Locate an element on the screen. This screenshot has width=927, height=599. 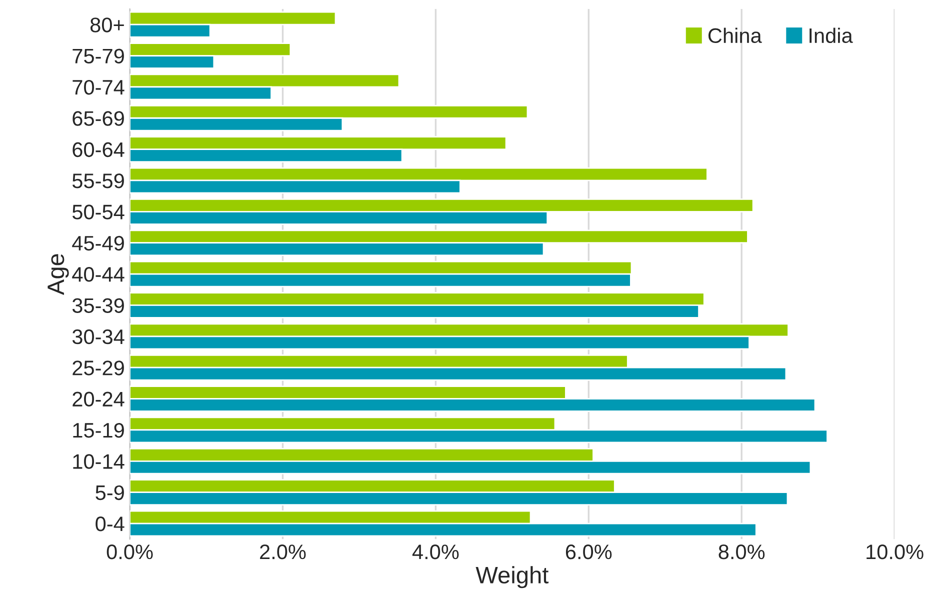
y-tick-label: 75-79 is located at coordinates (98, 56).